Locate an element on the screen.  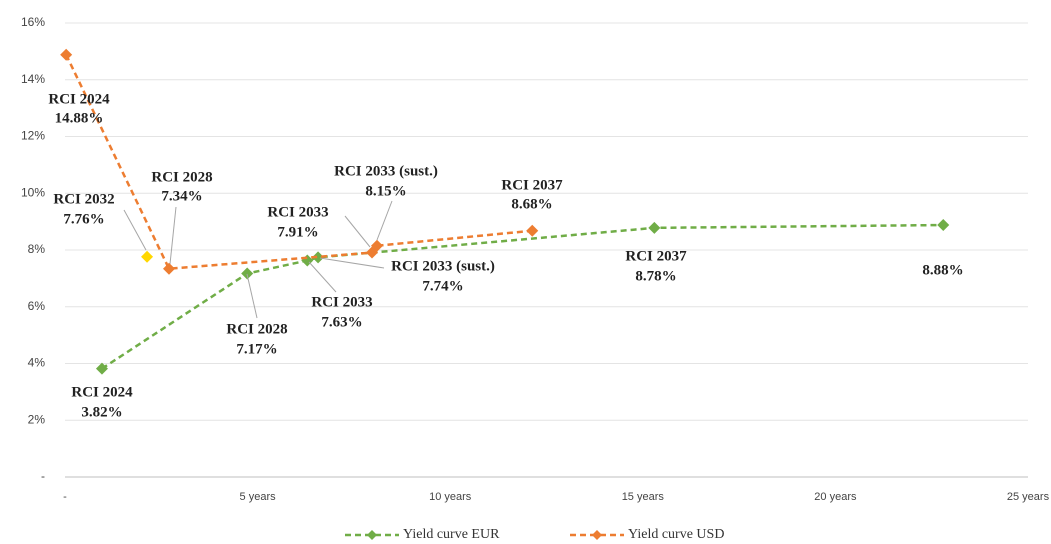
data-label: 7.17% is located at coordinates (256, 349).